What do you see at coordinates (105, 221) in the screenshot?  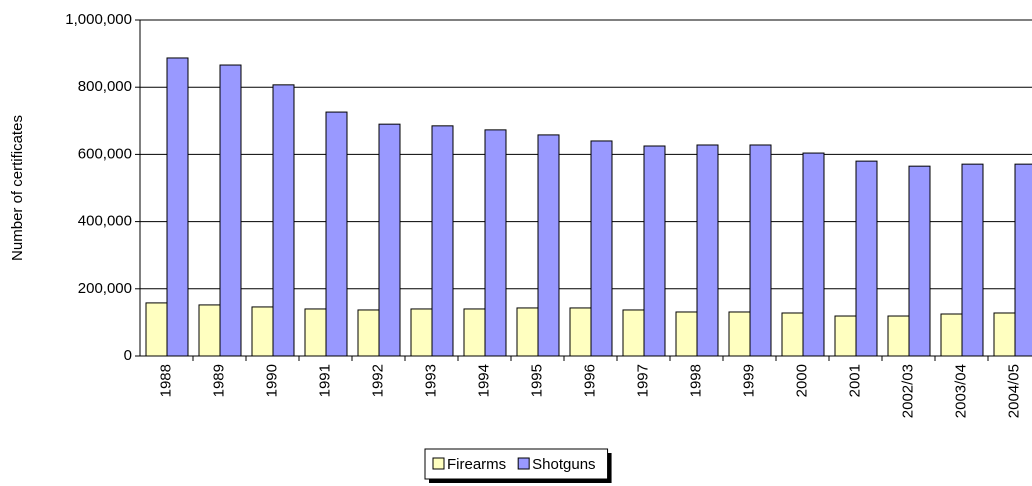 I see `y-tick-label: 400,000` at bounding box center [105, 221].